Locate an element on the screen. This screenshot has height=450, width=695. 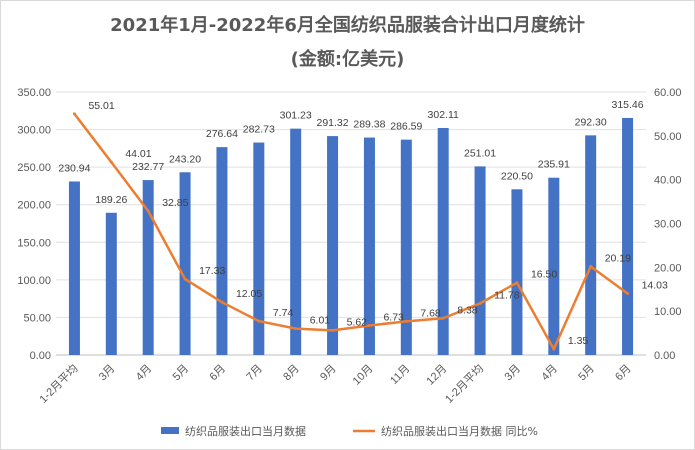
bar-value-label: 315.46 is located at coordinates (628, 105).